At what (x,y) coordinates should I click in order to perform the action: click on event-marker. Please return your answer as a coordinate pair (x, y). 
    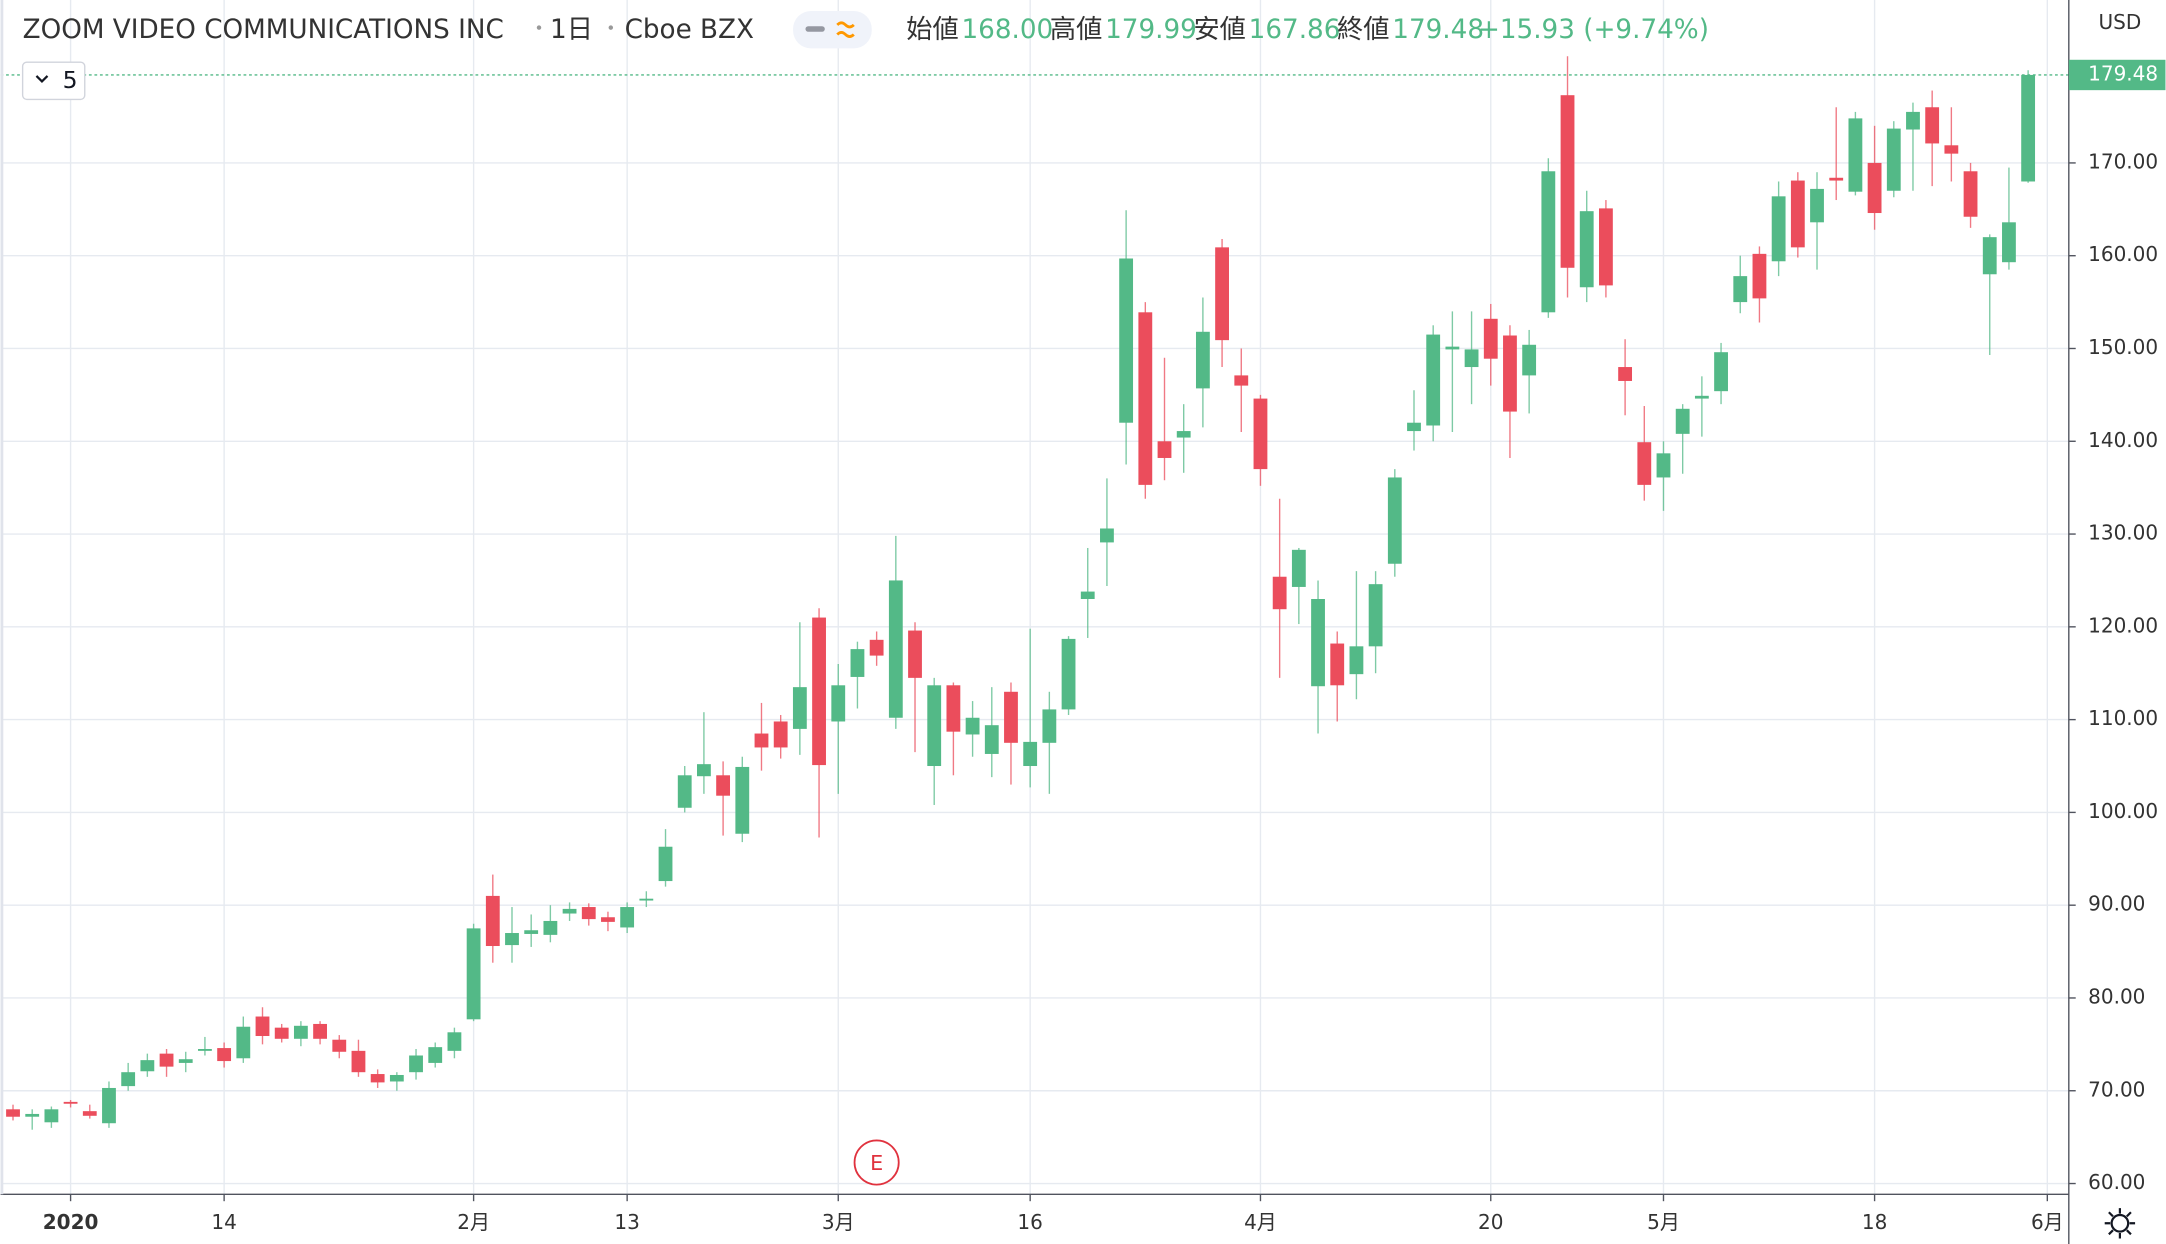
    Looking at the image, I should click on (876, 1162).